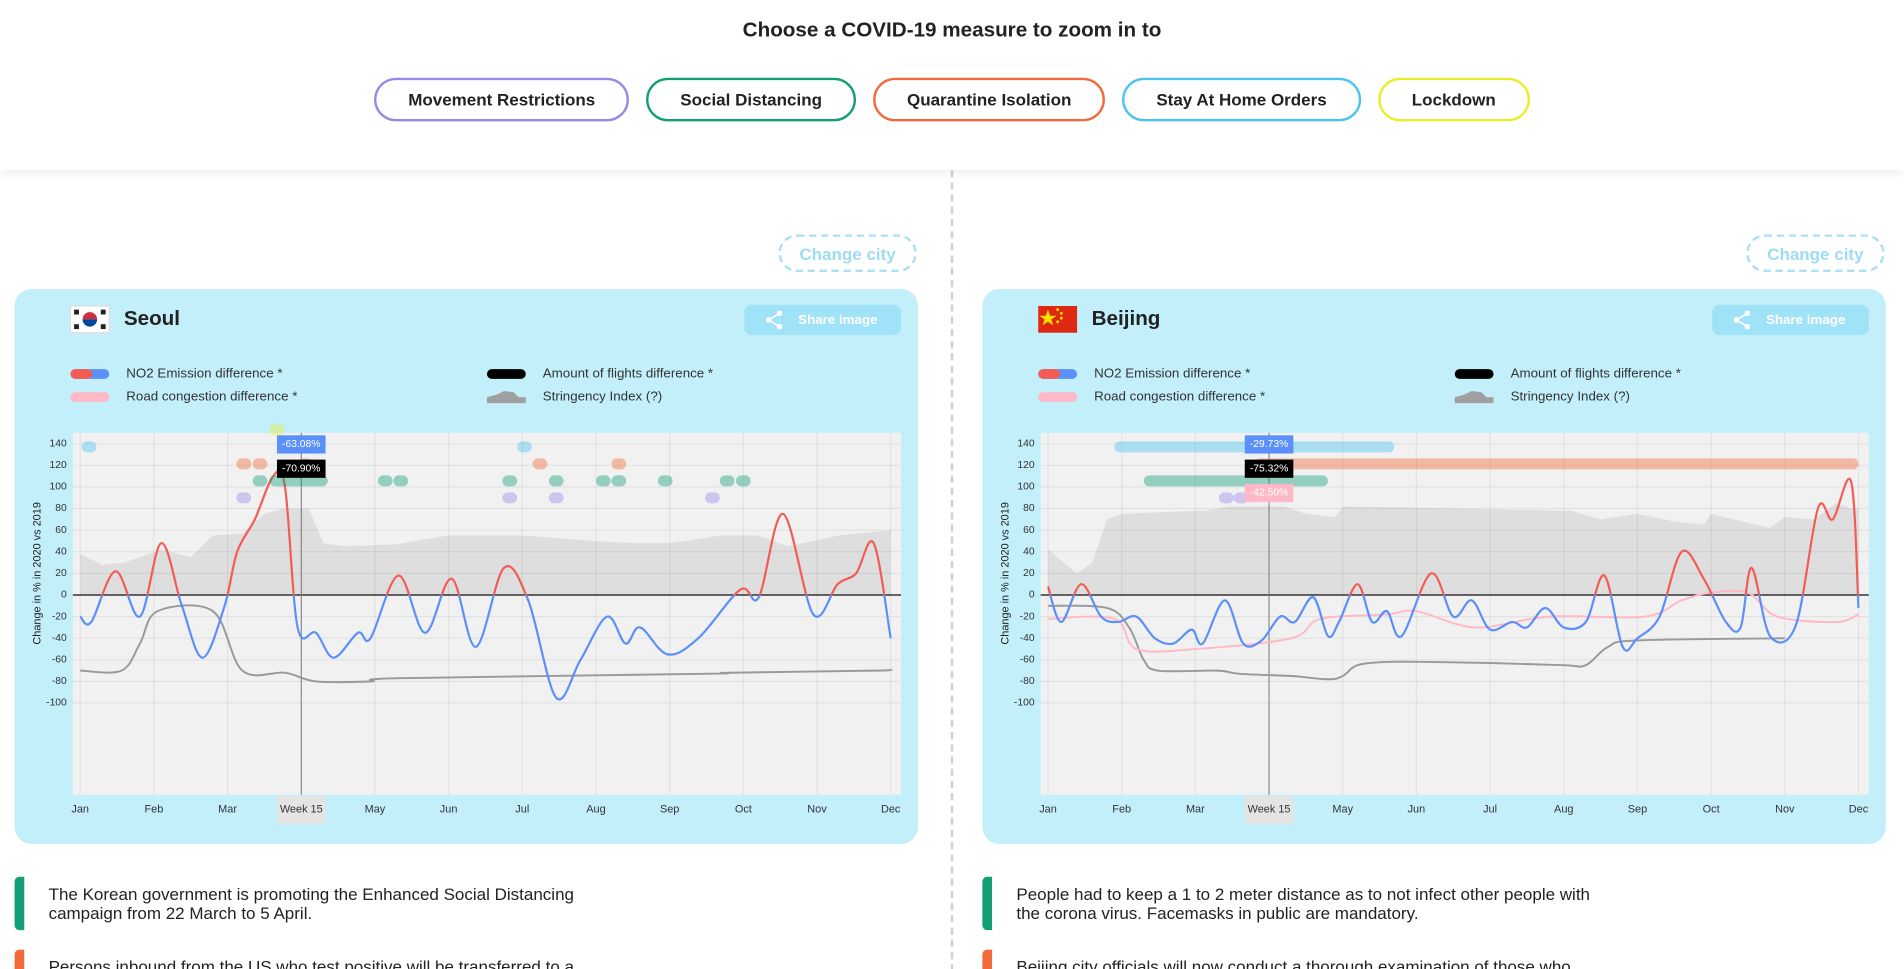  I want to click on y-tick-label: 100, so click(1025, 487).